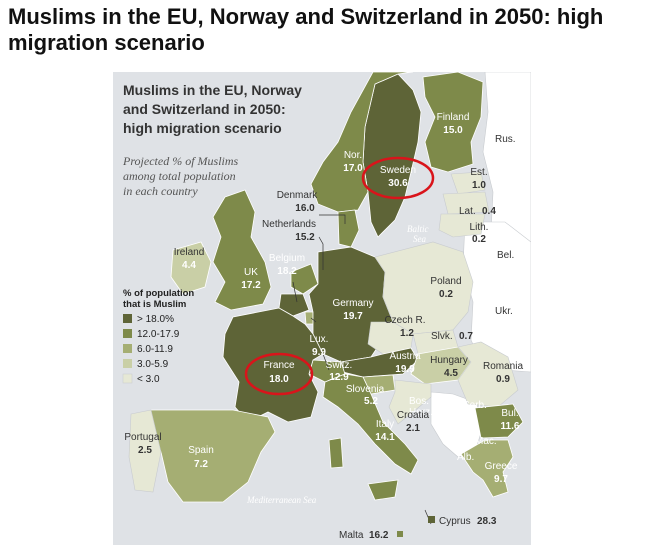 The width and height of the screenshot is (650, 545). What do you see at coordinates (465, 457) in the screenshot?
I see `label-albania: Alb.` at bounding box center [465, 457].